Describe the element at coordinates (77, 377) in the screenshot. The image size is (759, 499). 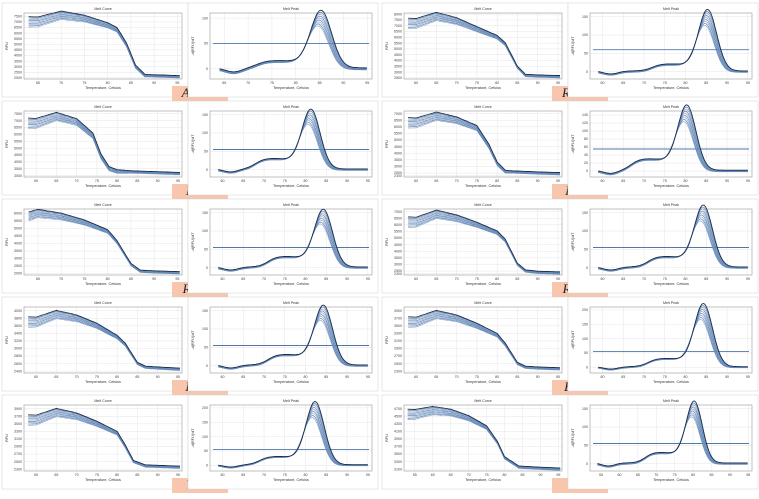
I see `melt-curve-xtick: 70` at that location.